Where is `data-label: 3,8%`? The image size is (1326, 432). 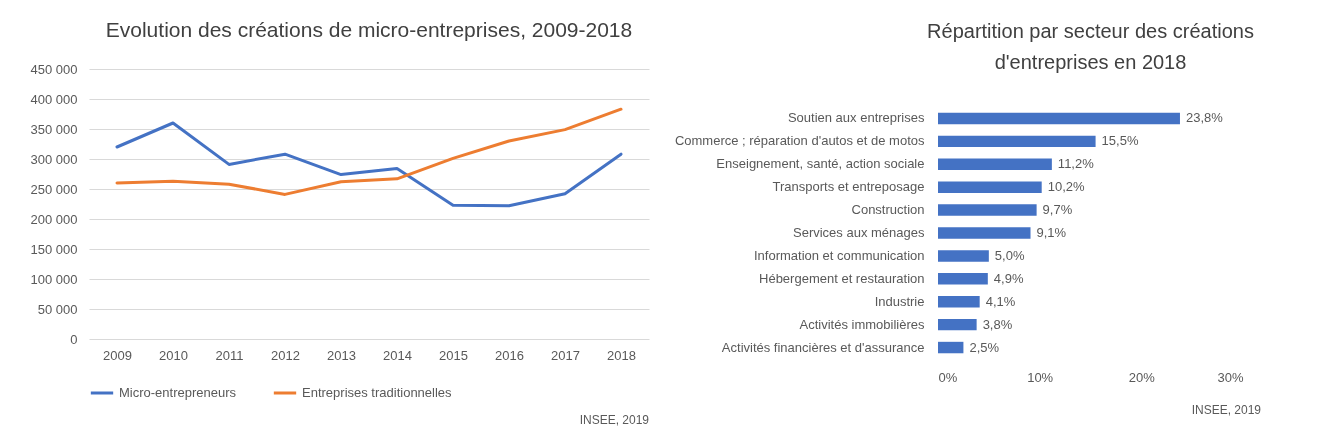 data-label: 3,8% is located at coordinates (997, 324).